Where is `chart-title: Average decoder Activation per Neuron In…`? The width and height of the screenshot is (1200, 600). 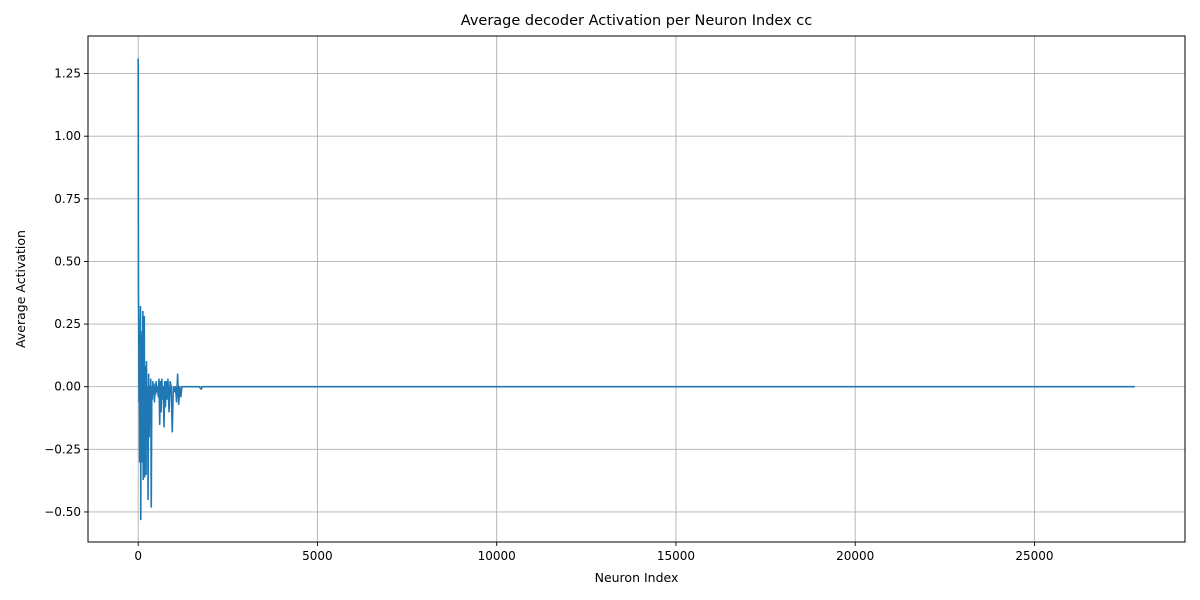 chart-title: Average decoder Activation per Neuron In… is located at coordinates (636, 21).